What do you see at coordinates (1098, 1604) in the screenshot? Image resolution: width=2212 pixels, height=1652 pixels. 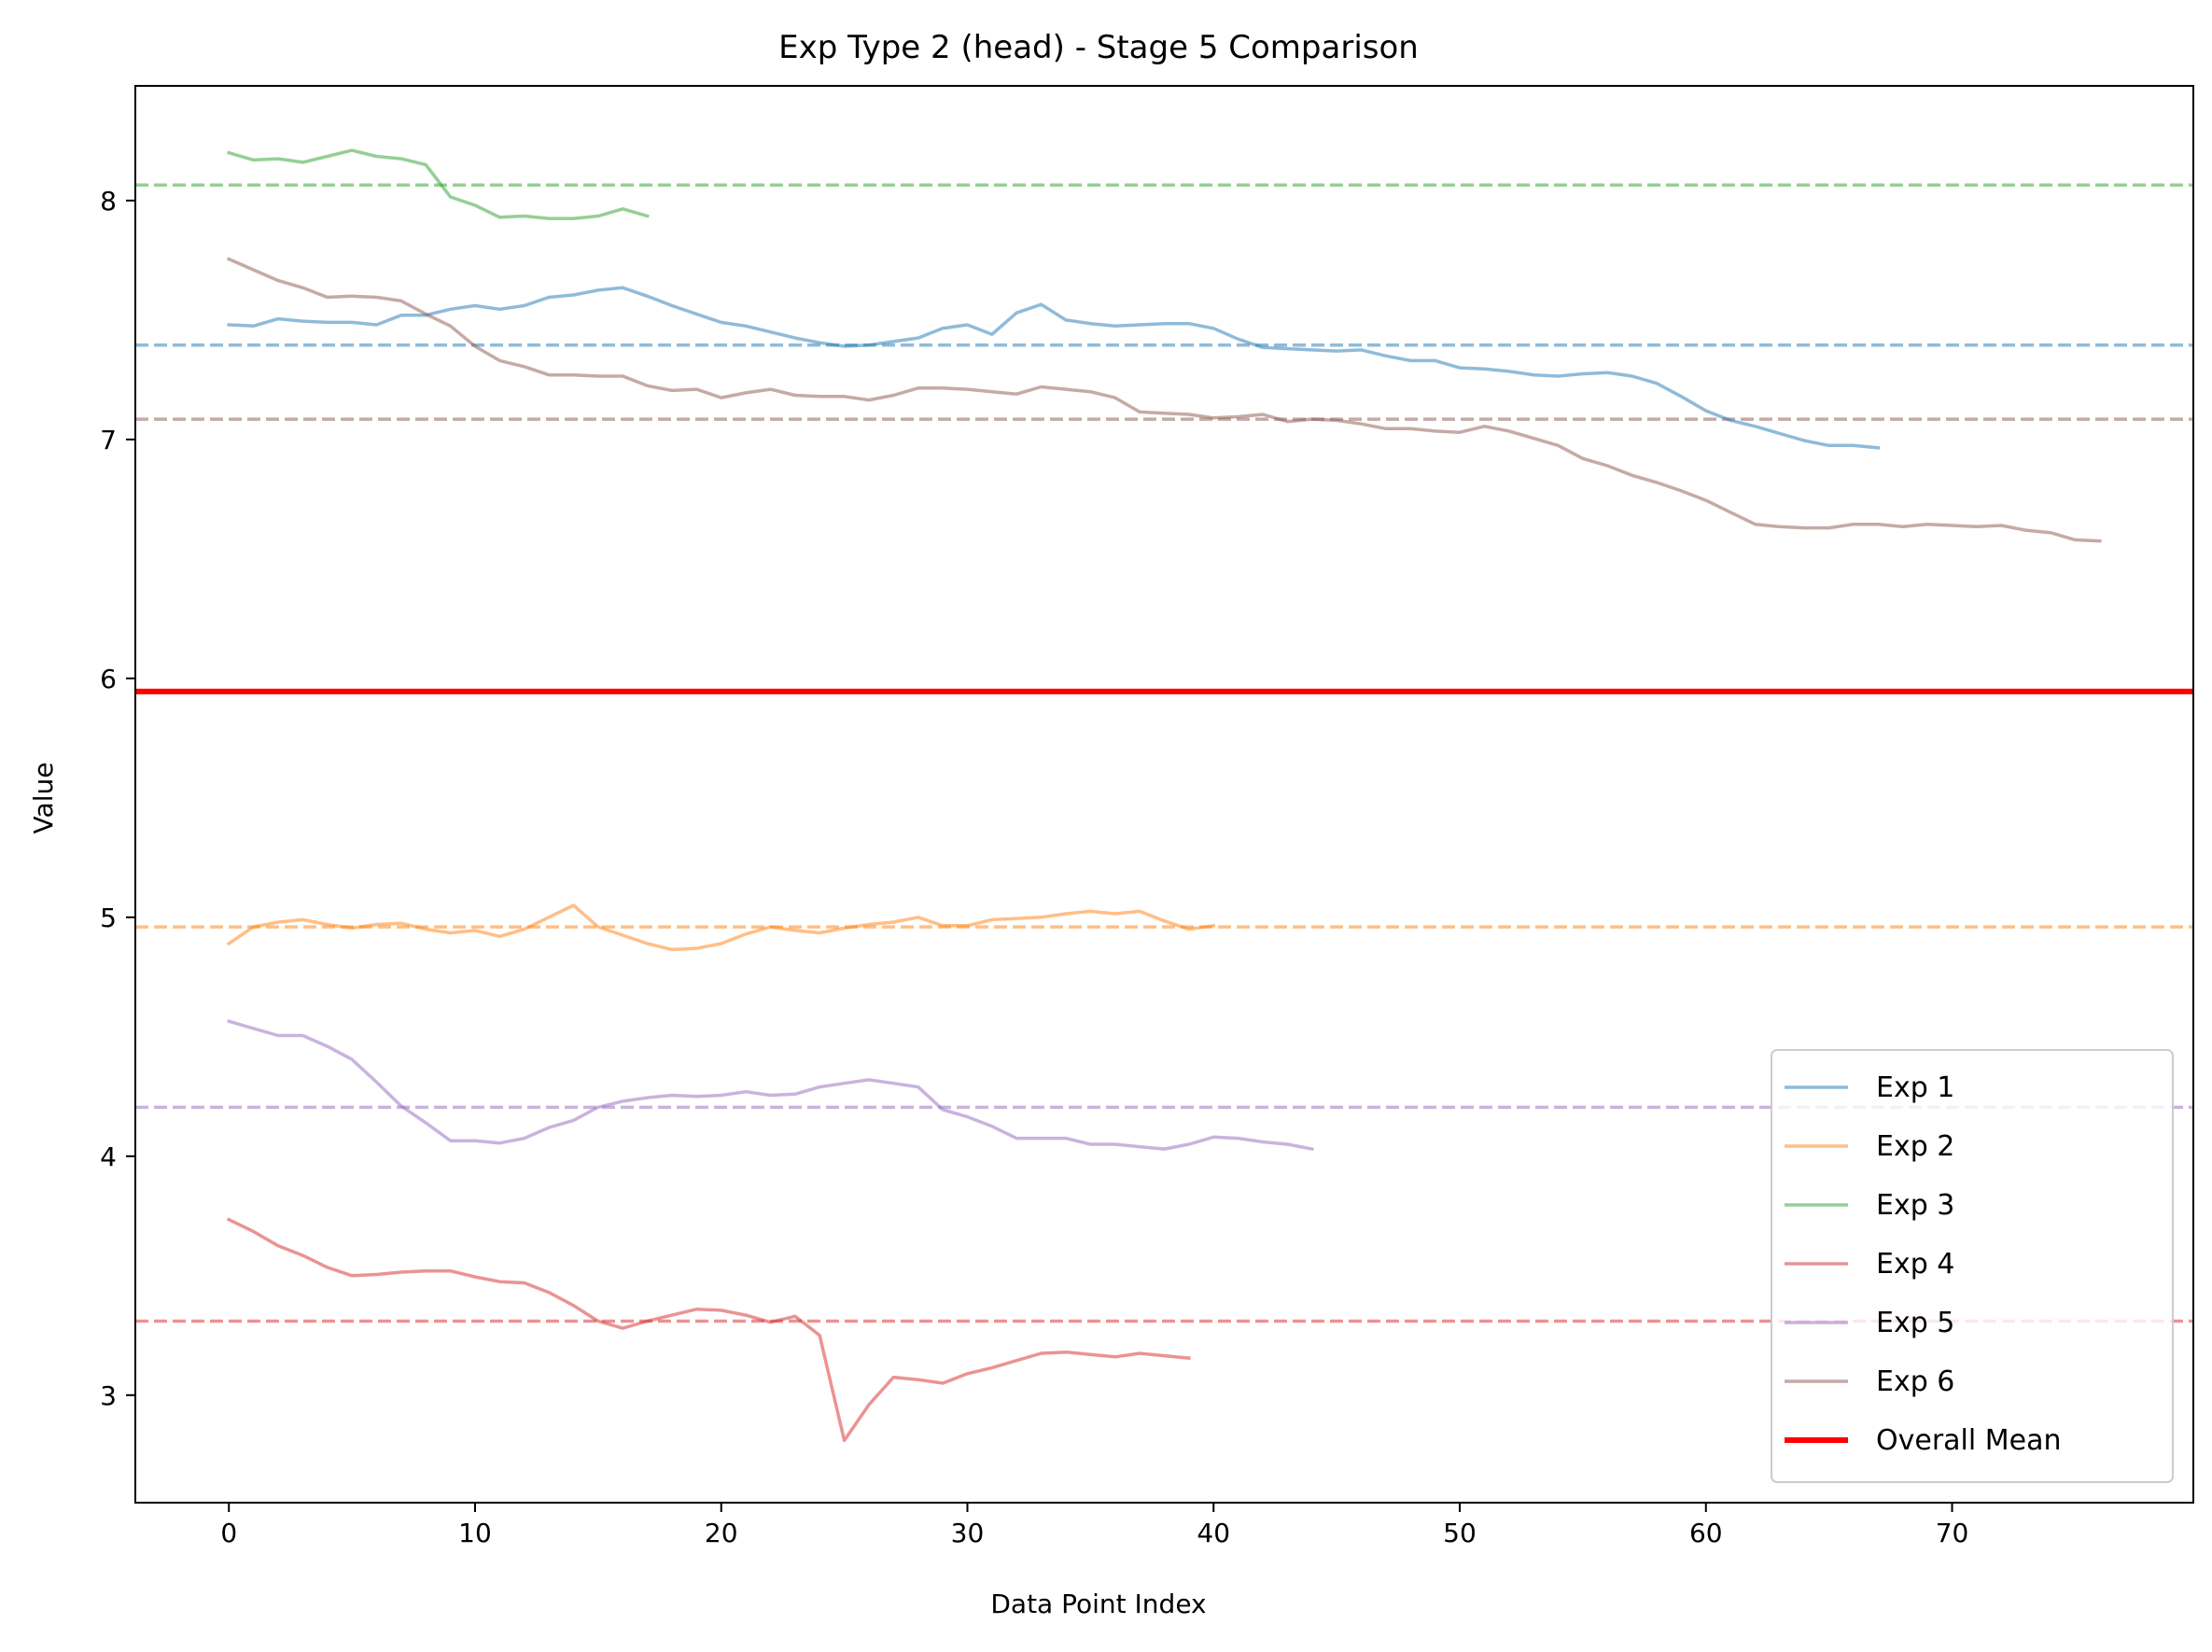 I see `x-axis-label: Data Point Index` at bounding box center [1098, 1604].